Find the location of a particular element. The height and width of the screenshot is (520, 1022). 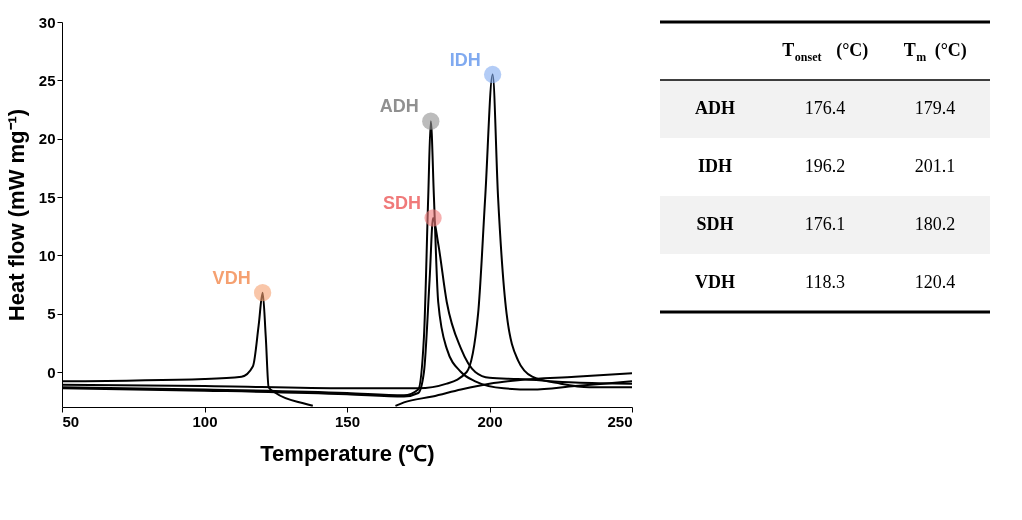

text: 196.2 is located at coordinates (825, 166).